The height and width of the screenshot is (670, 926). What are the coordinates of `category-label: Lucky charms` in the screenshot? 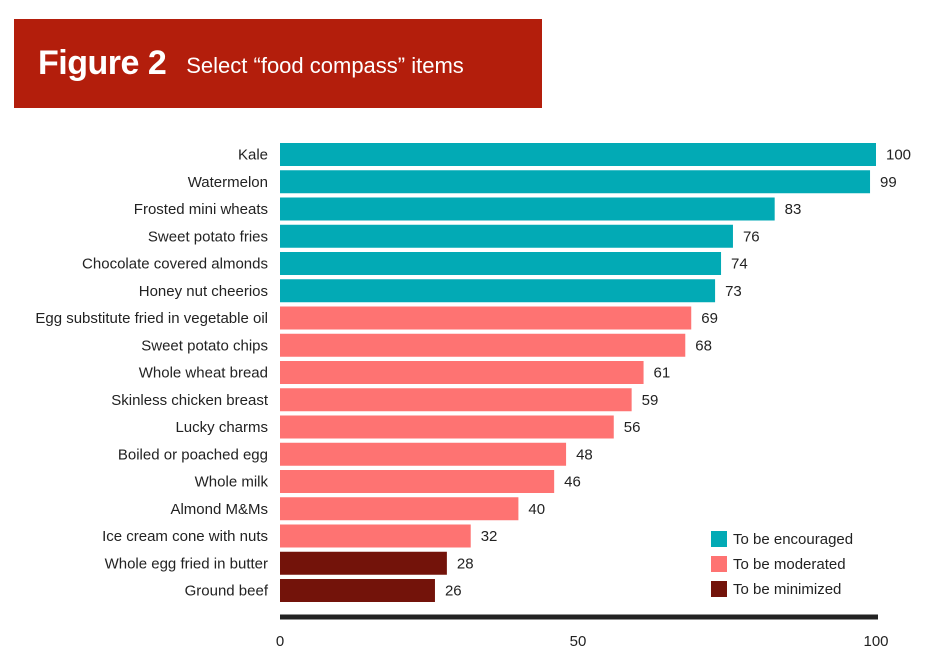 It's located at (221, 427).